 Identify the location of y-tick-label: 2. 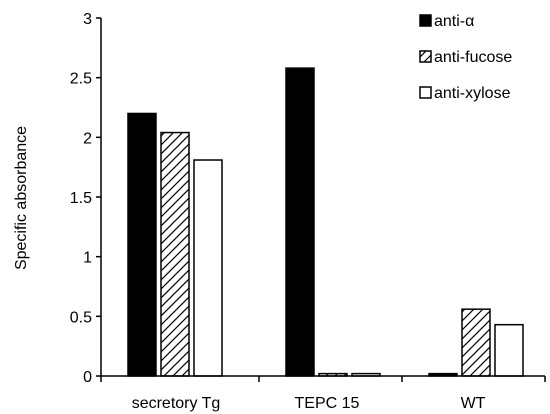
(87, 138).